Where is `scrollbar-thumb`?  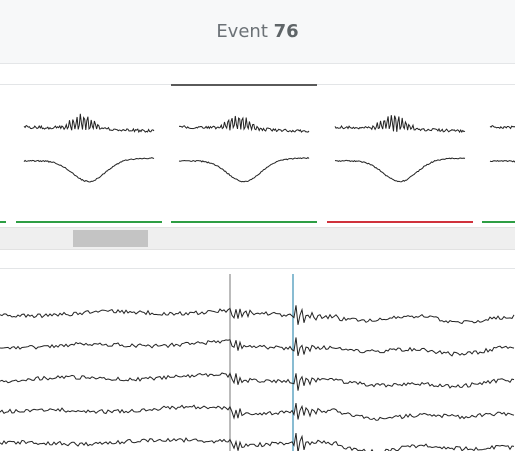
scrollbar-thumb is located at coordinates (110, 238).